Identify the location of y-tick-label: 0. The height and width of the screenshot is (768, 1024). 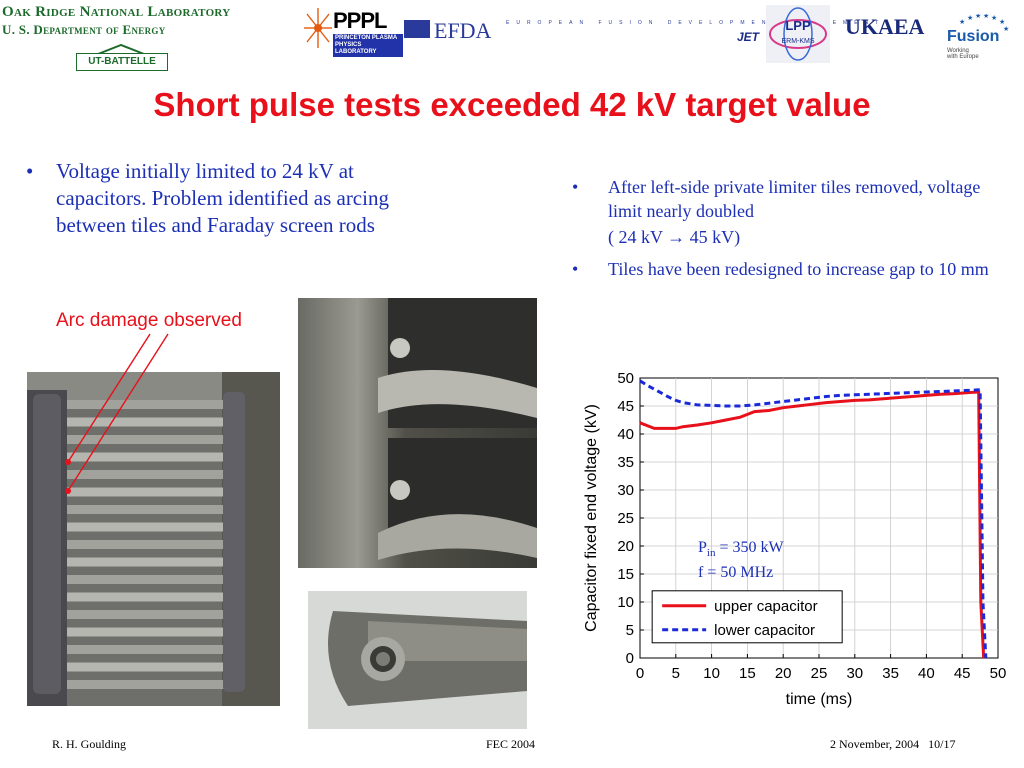
(630, 658).